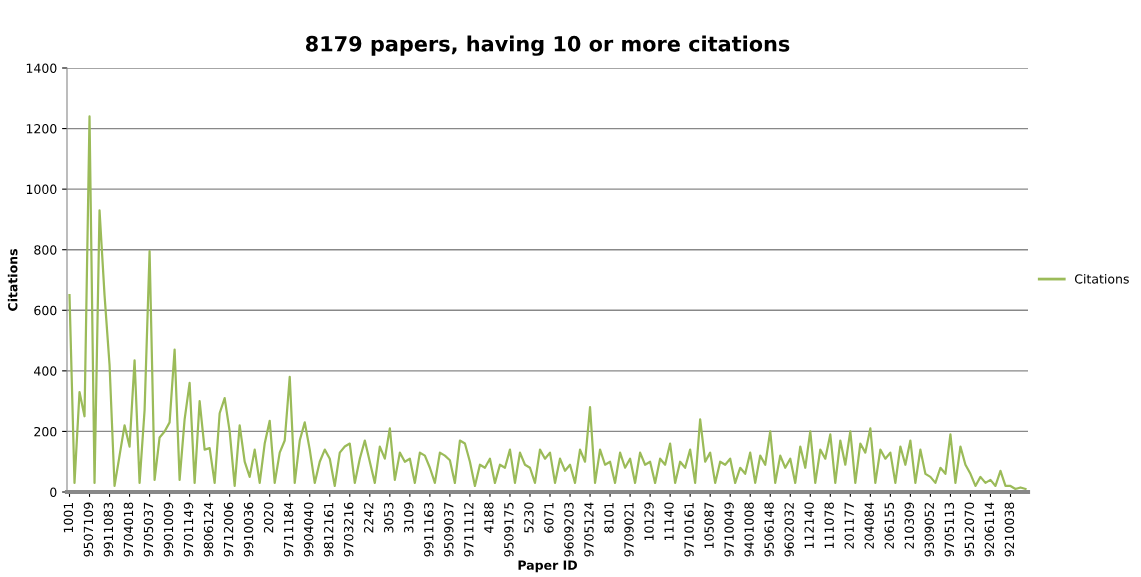 The height and width of the screenshot is (577, 1141). What do you see at coordinates (889, 525) in the screenshot?
I see `x-tick-label: 206155` at bounding box center [889, 525].